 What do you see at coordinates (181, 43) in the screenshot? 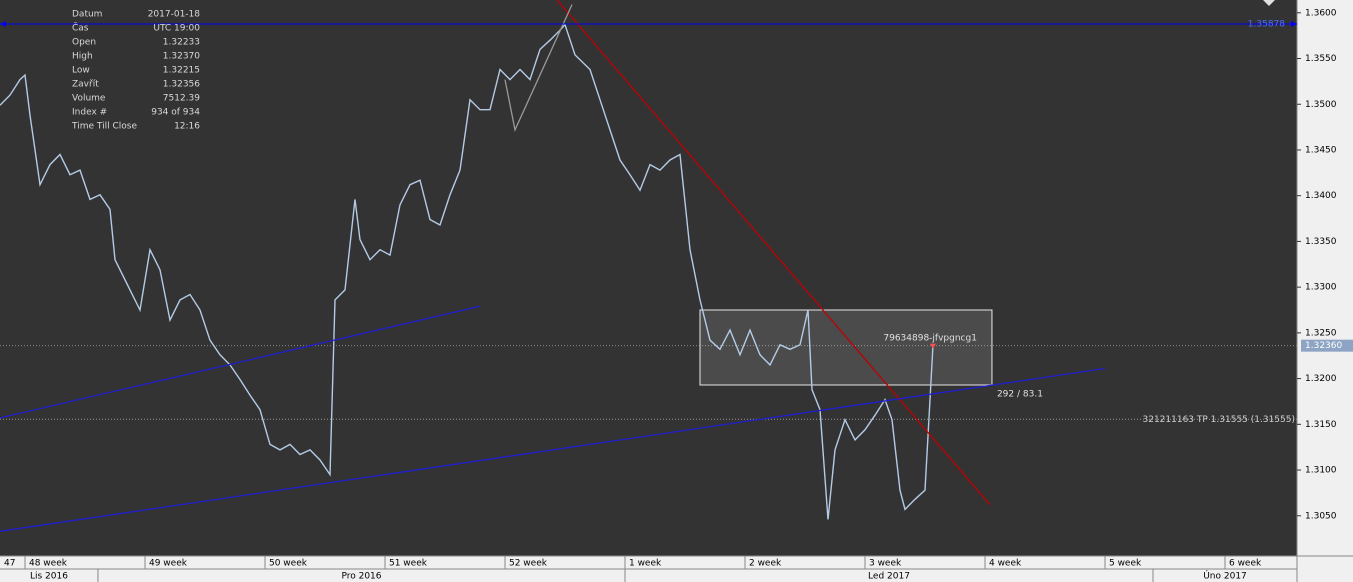
I see `info-value: 1.32233` at bounding box center [181, 43].